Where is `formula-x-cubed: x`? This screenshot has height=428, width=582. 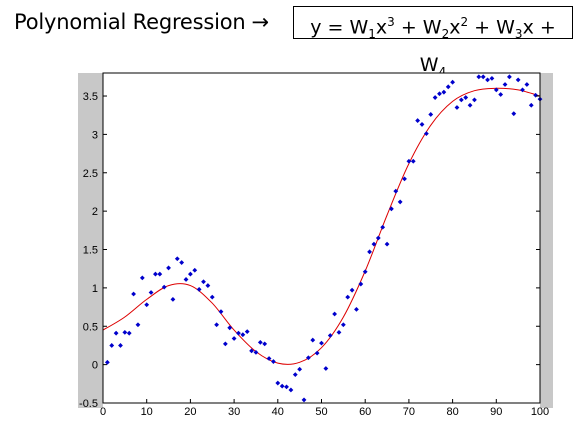 formula-x-cubed: x is located at coordinates (381, 27).